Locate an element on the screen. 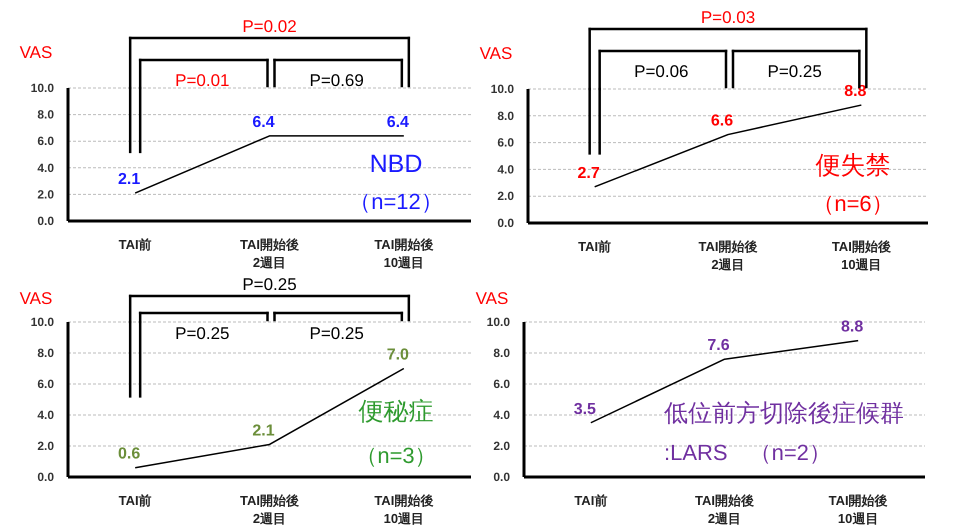 The width and height of the screenshot is (963, 532). data-label: 7.0 is located at coordinates (398, 355).